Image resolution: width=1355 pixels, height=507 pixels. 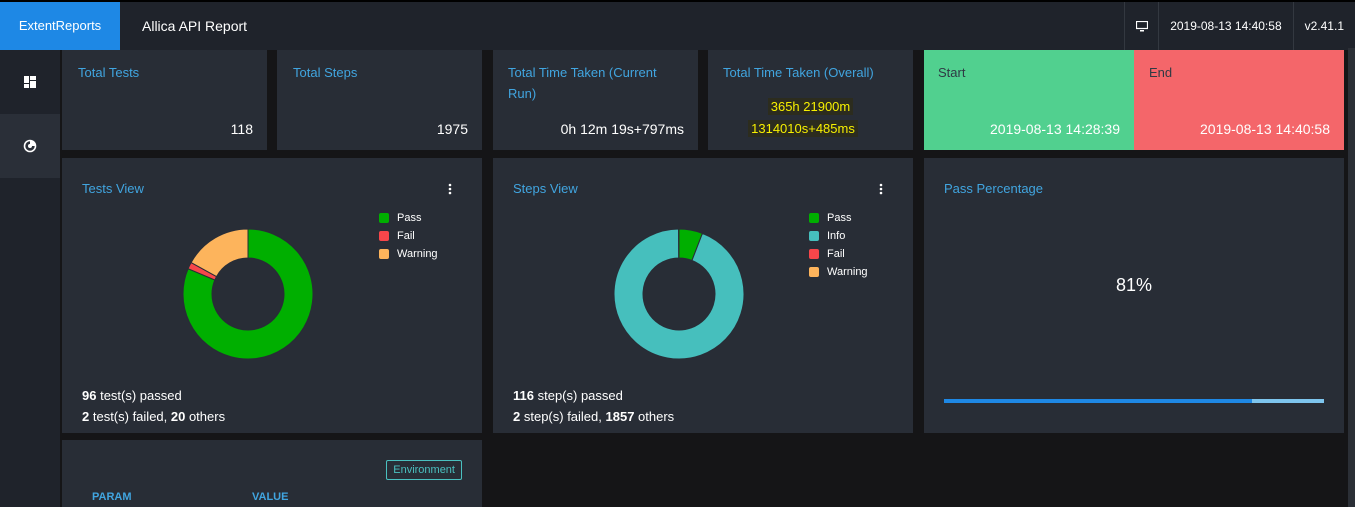 What do you see at coordinates (594, 416) in the screenshot?
I see `steps-summary-failed: 2 step(s) failed, 1857 others` at bounding box center [594, 416].